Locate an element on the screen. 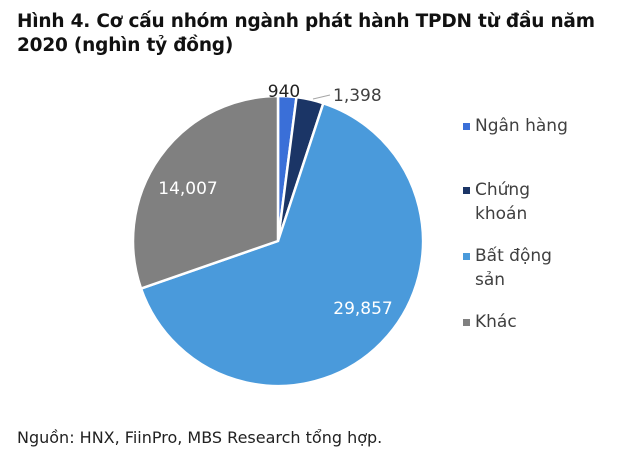 This screenshot has width=628, height=463. legend-item-ngan-hang: Ngân hàng is located at coordinates (533, 126).